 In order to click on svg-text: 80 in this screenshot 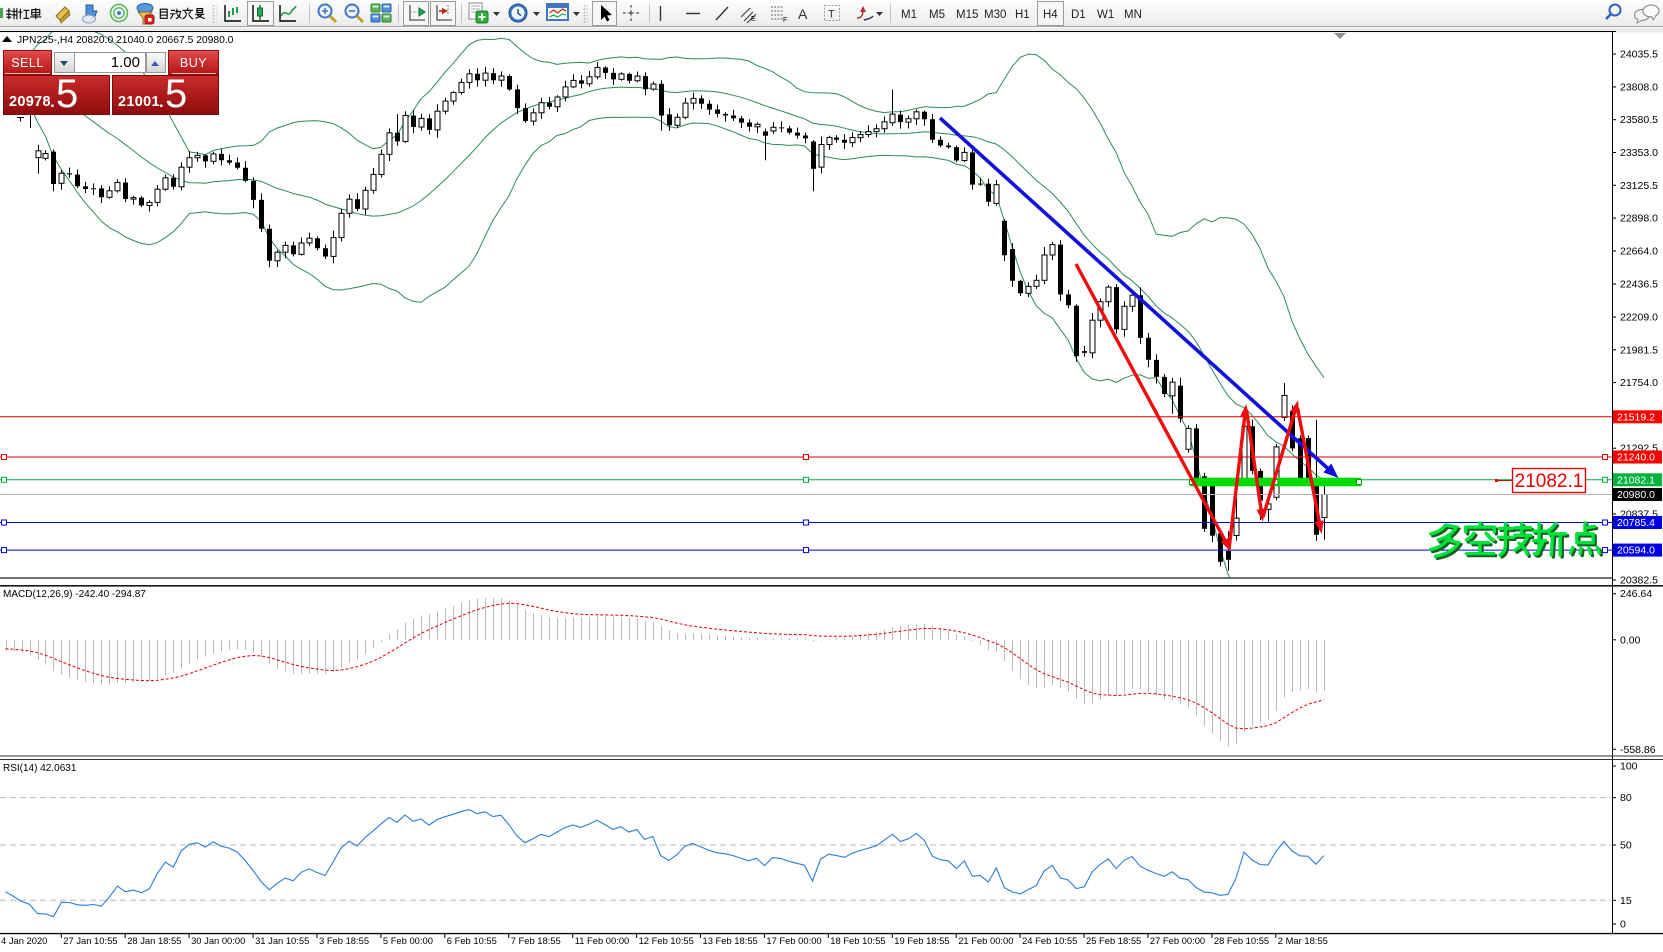, I will do `click(1626, 798)`.